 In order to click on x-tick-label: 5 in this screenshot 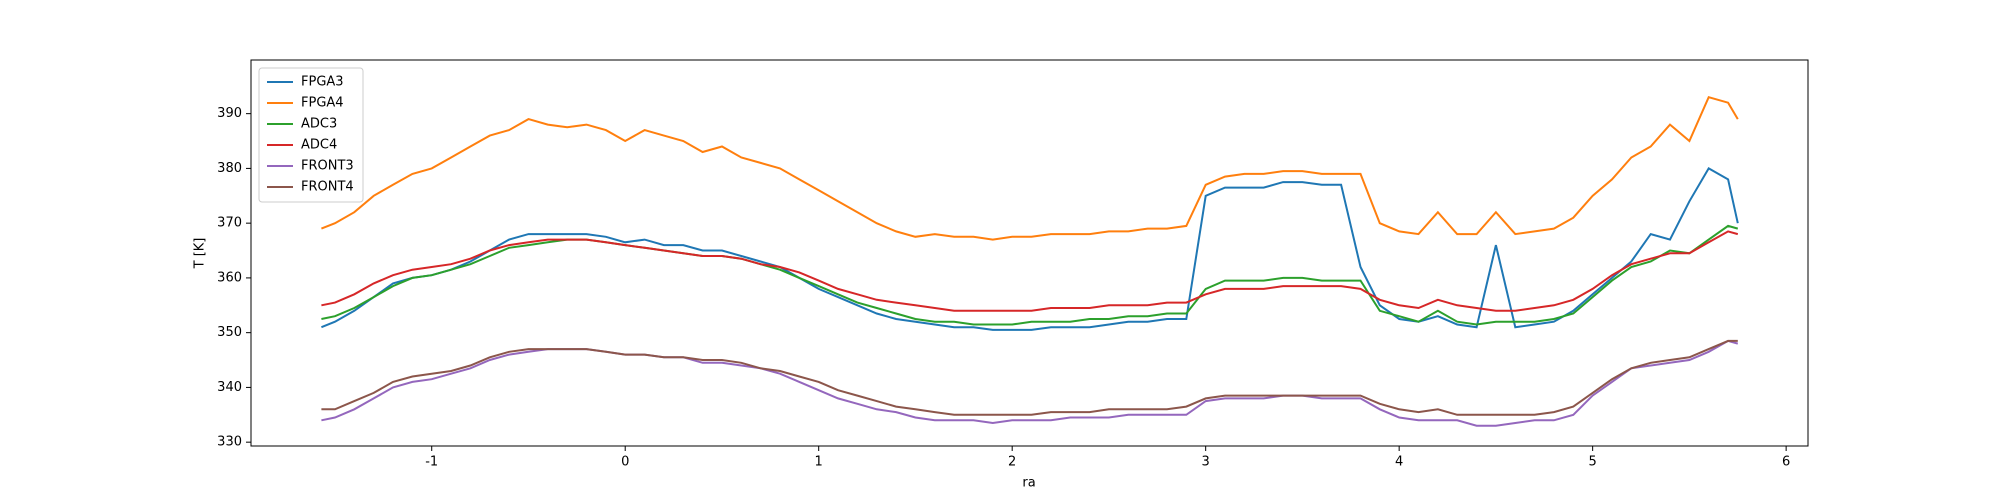, I will do `click(1593, 462)`.